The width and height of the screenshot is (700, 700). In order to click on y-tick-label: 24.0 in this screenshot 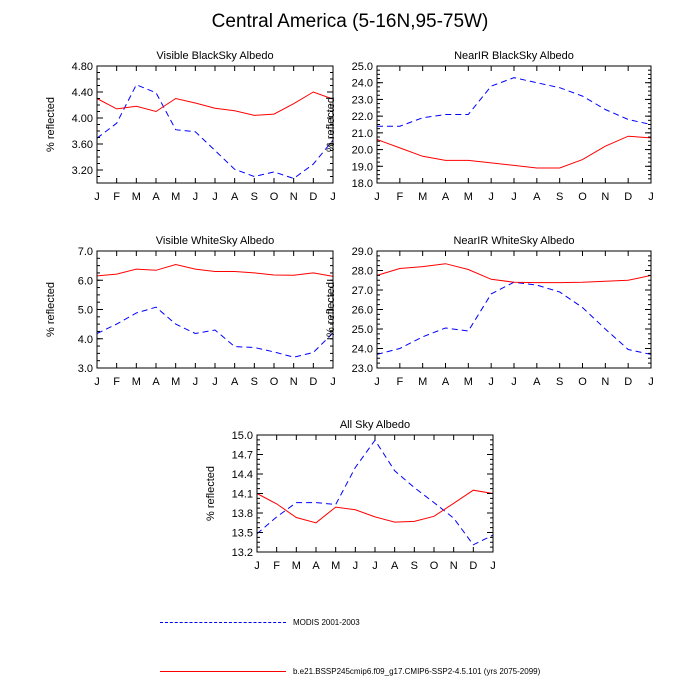, I will do `click(362, 350)`.